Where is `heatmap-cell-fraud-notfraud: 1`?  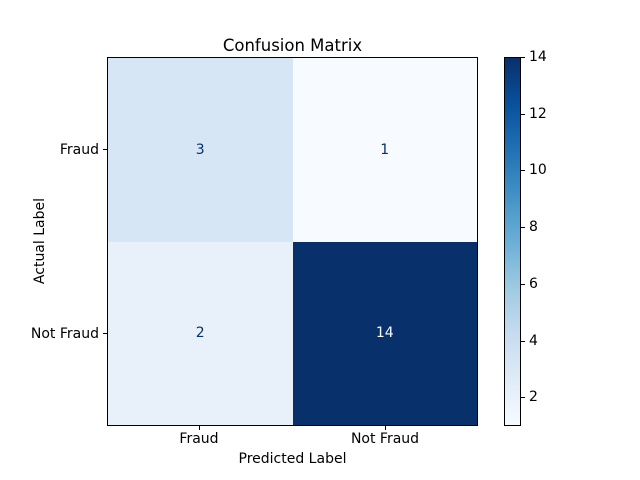 heatmap-cell-fraud-notfraud: 1 is located at coordinates (384, 150).